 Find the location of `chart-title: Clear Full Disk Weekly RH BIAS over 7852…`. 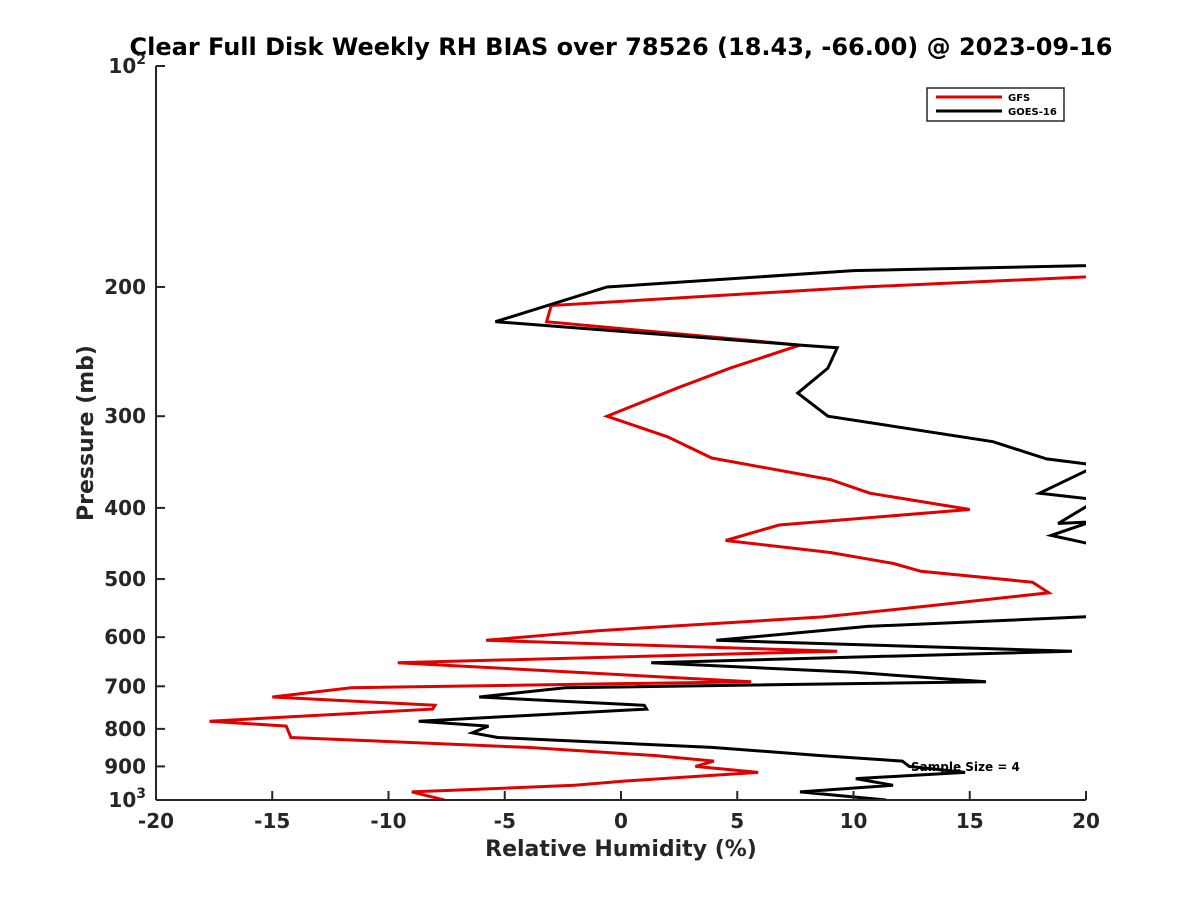

chart-title: Clear Full Disk Weekly RH BIAS over 7852… is located at coordinates (621, 47).